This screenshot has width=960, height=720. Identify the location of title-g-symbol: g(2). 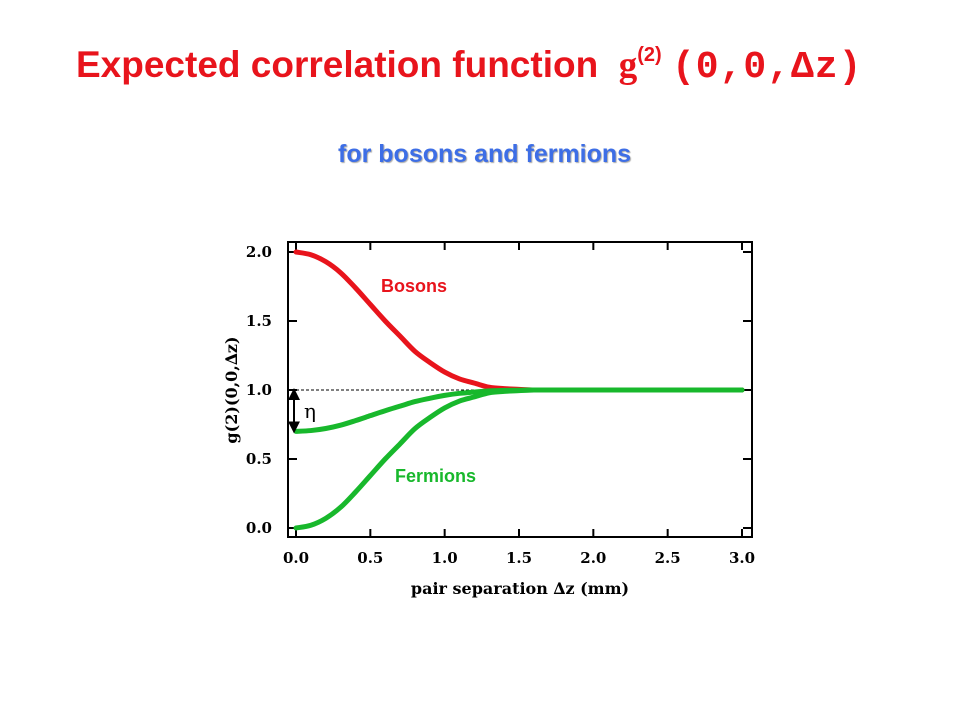
(640, 65).